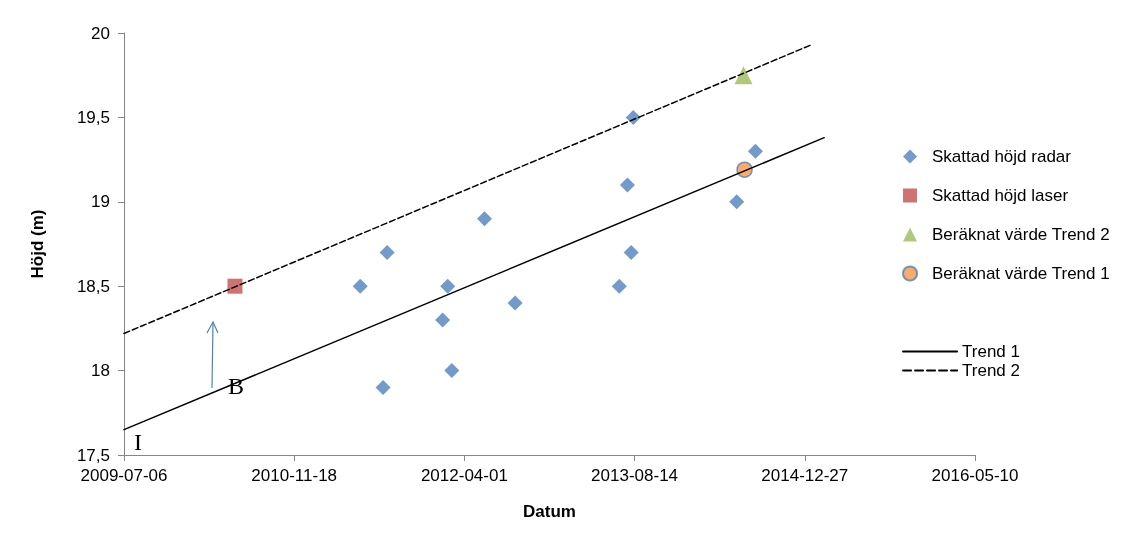 This screenshot has height=545, width=1143. Describe the element at coordinates (37, 244) in the screenshot. I see `y-axis-title: Höjd (m)` at that location.